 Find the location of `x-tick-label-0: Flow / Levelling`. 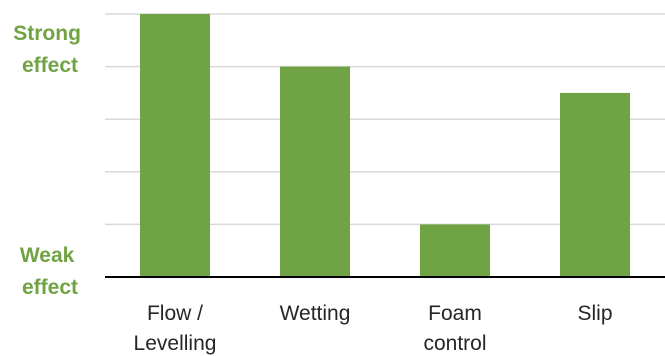

x-tick-label-0: Flow / Levelling is located at coordinates (175, 328).